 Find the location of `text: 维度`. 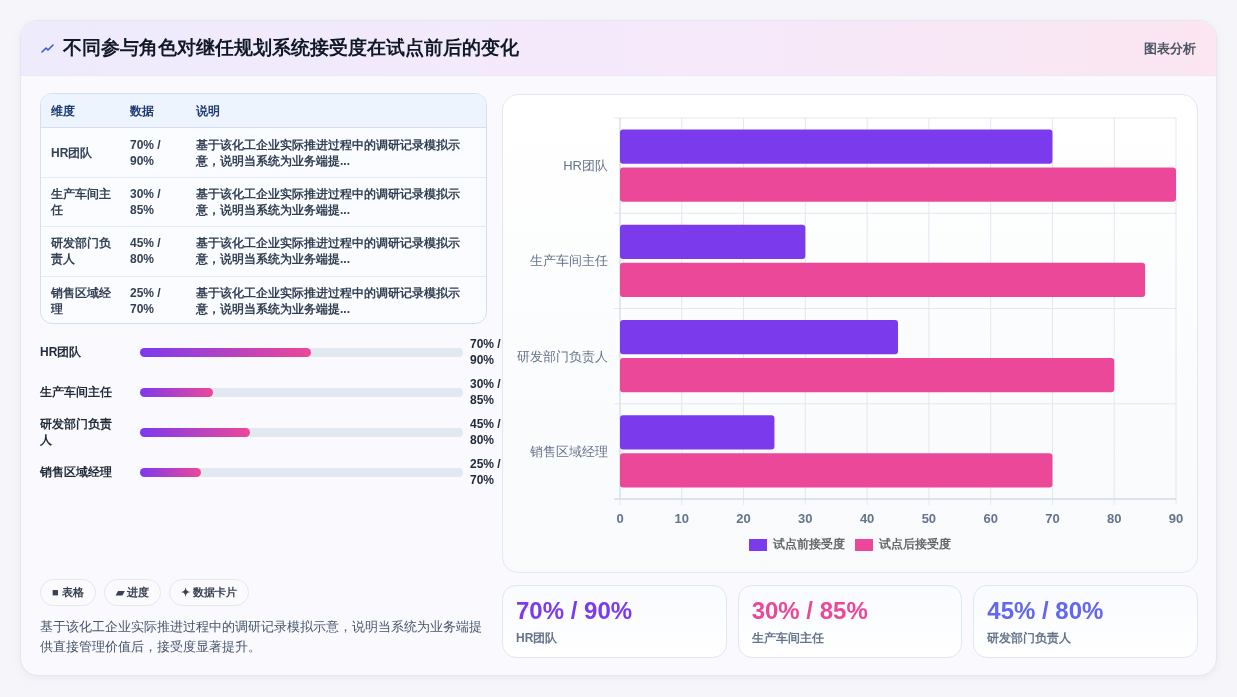

text: 维度 is located at coordinates (63, 111).